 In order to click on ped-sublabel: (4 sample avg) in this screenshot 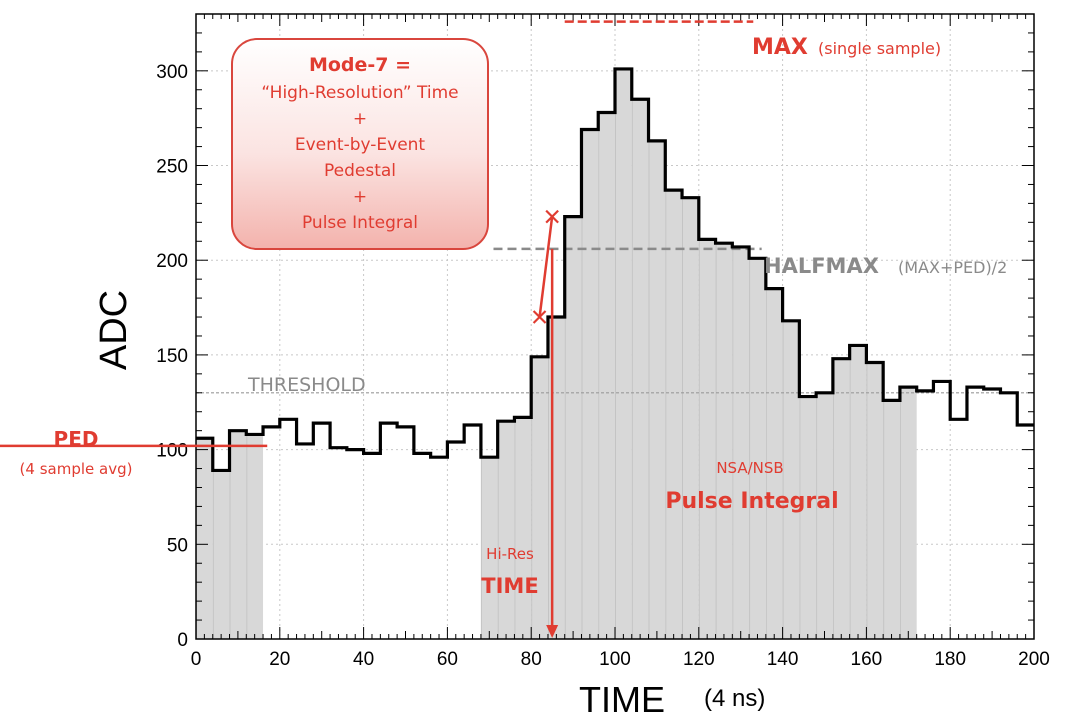, I will do `click(76, 469)`.